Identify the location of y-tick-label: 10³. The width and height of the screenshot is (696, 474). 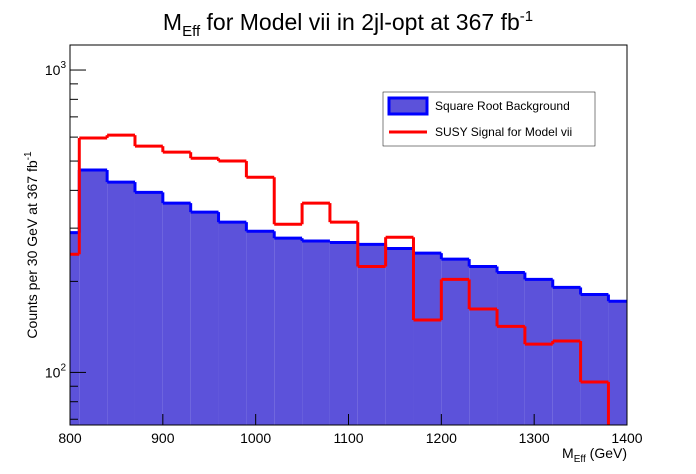
(56, 69).